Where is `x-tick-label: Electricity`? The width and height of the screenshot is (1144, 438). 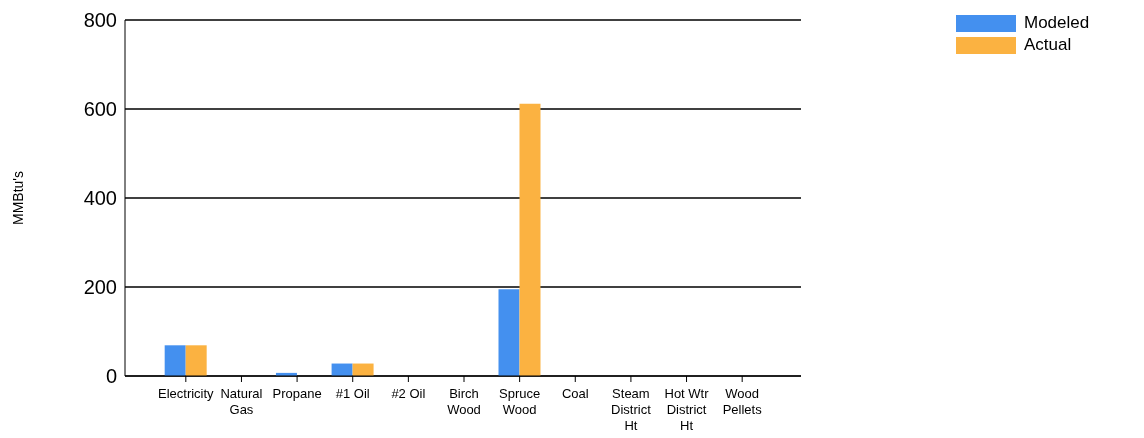 x-tick-label: Electricity is located at coordinates (186, 393).